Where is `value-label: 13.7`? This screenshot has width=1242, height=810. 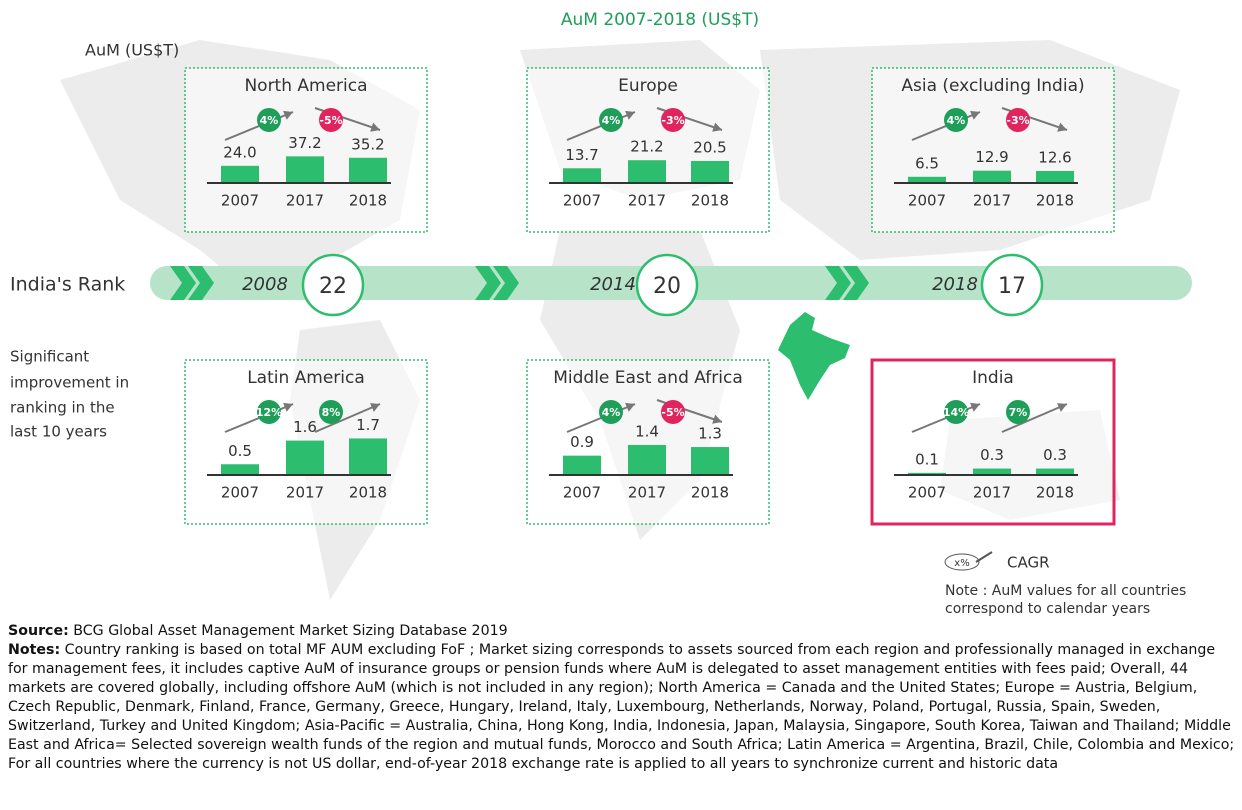 value-label: 13.7 is located at coordinates (581, 155).